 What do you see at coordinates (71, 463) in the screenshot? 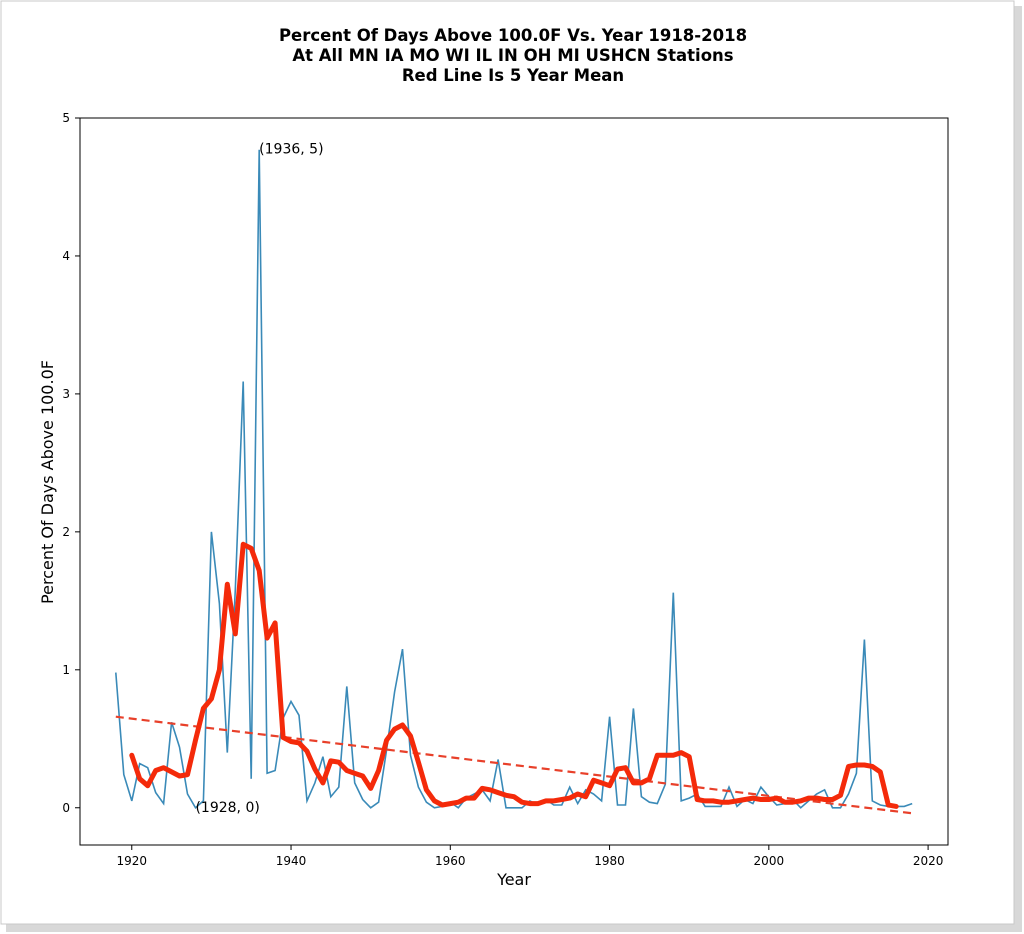
I see `y-axis-ticks: 0 1 2 3 4 5` at bounding box center [71, 463].